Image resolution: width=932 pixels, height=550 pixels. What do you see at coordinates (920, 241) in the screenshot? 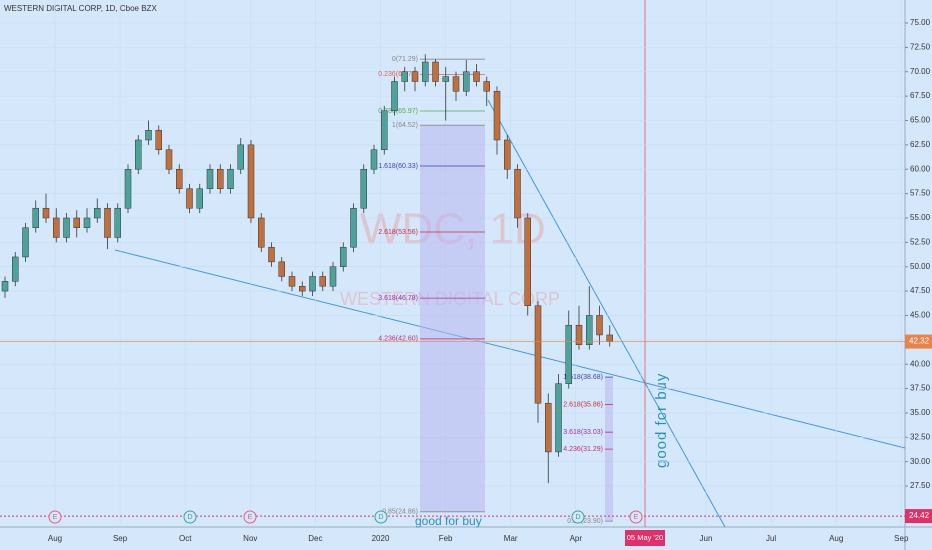
I see `y-tick-label: 52.50` at bounding box center [920, 241].